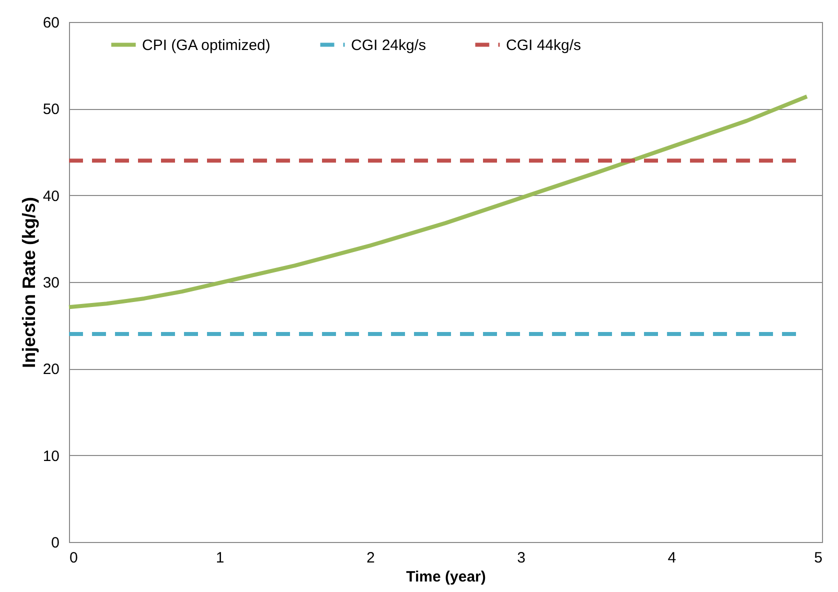  I want to click on y-tick-label: 10, so click(51, 456).